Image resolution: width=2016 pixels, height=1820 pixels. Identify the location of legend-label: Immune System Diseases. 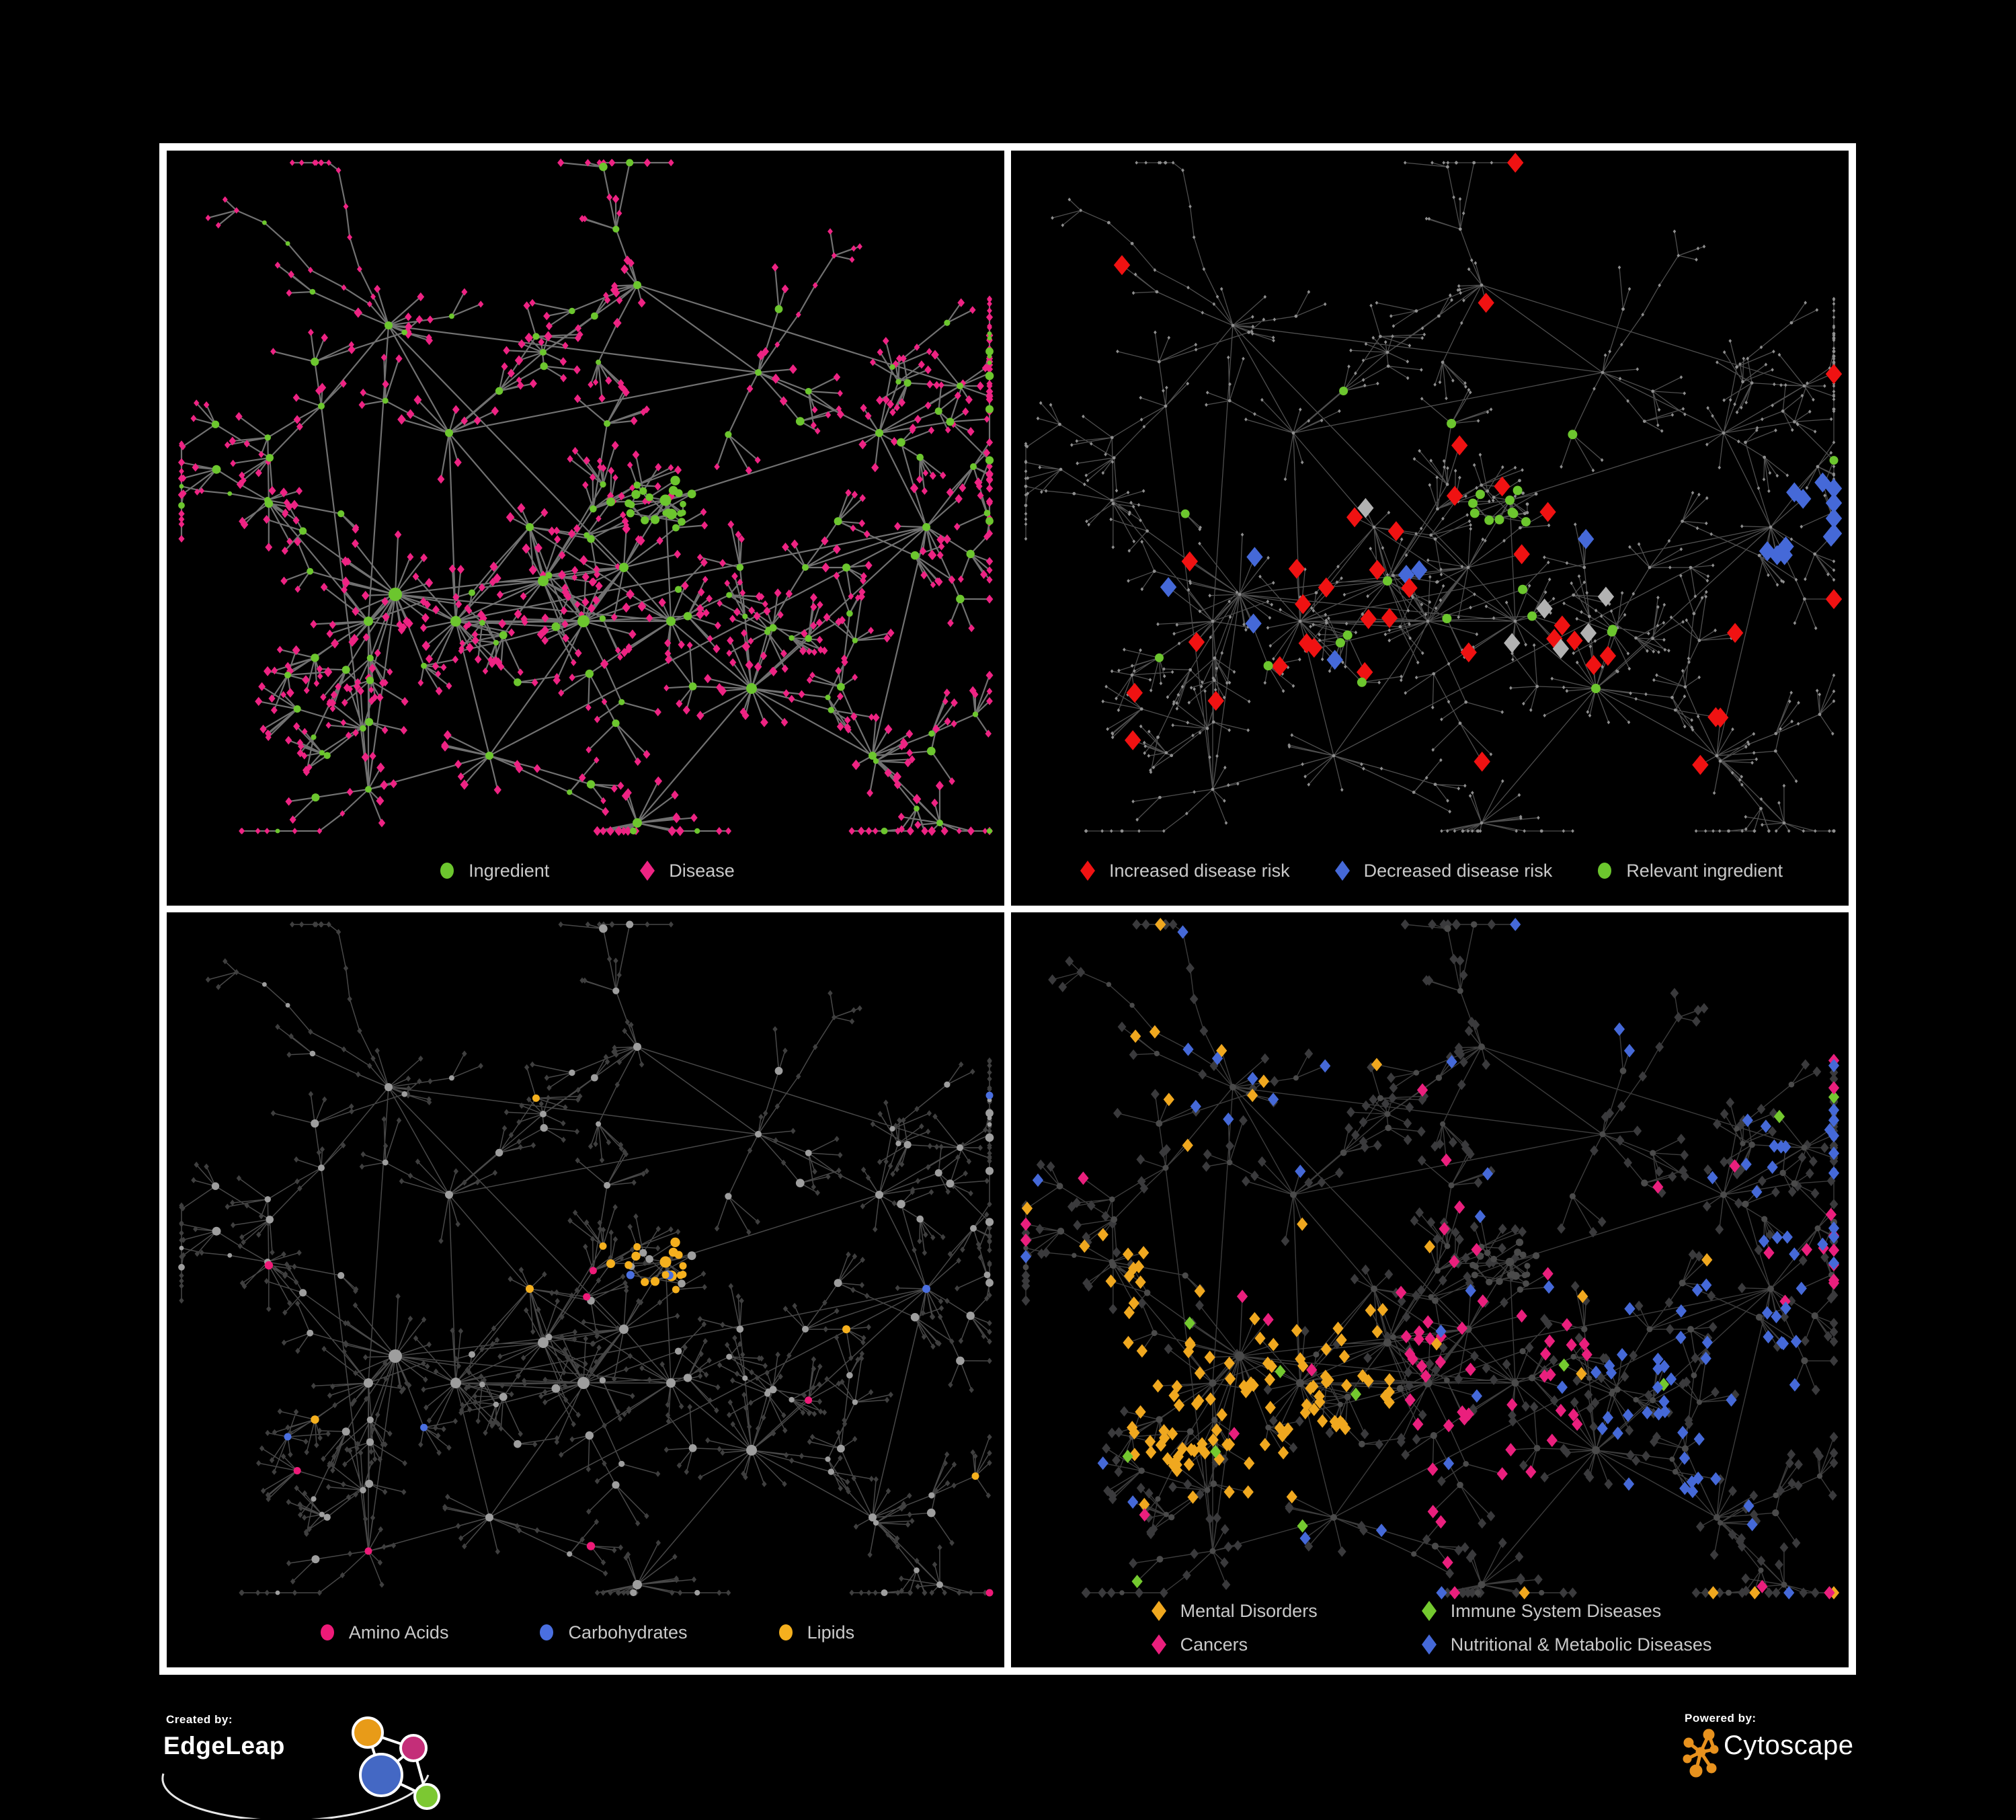
(1556, 1610).